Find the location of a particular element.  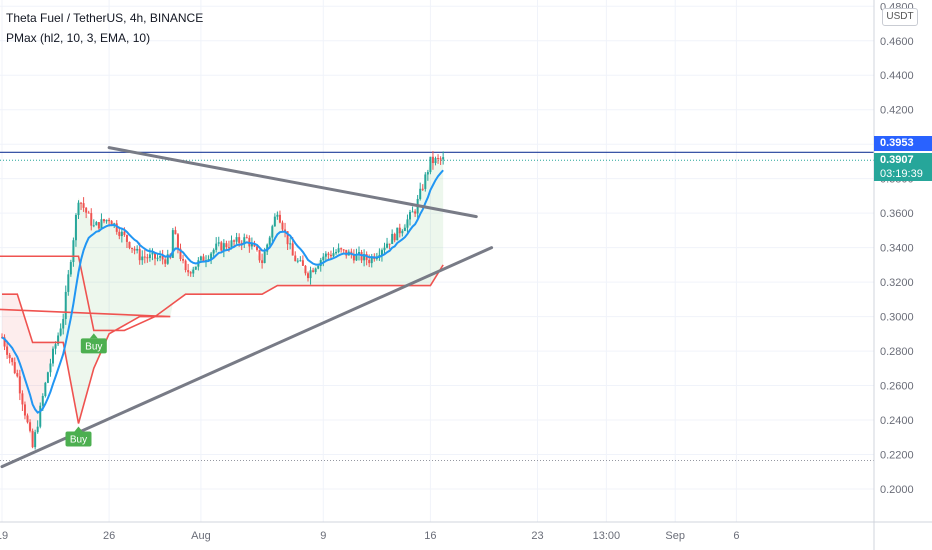

x-tick-label: 13:00 is located at coordinates (607, 536).